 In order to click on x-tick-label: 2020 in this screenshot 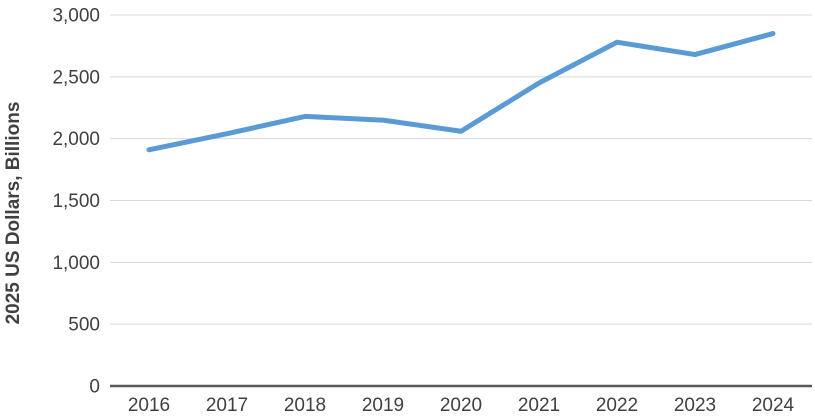, I will do `click(461, 405)`.